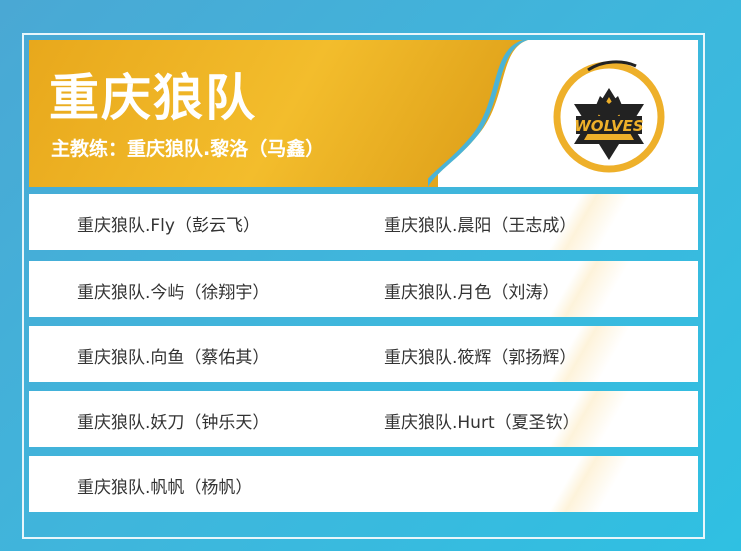 The width and height of the screenshot is (741, 551). I want to click on player-name: 重庆狼队.Fly（彭云飞）, so click(168, 226).